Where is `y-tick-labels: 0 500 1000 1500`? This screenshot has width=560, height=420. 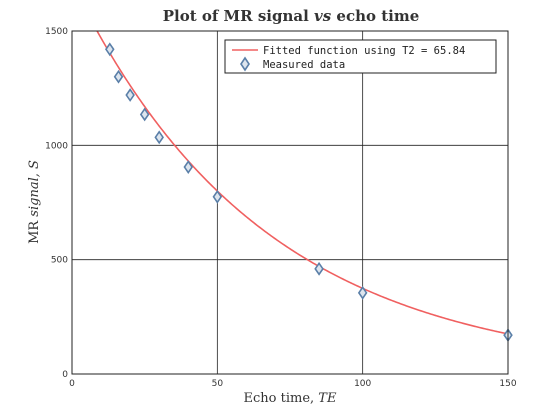 y-tick-labels: 0 500 1000 1500 is located at coordinates (56, 203).